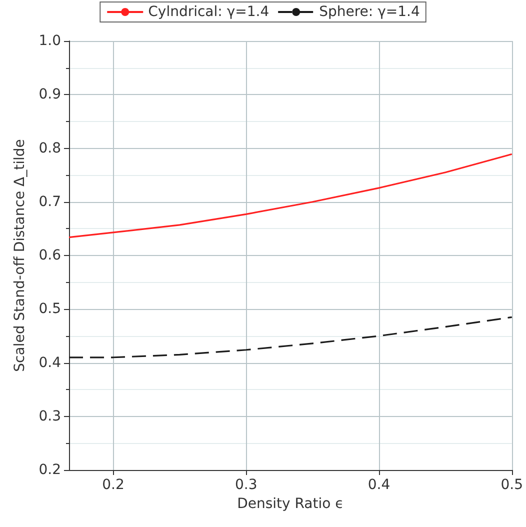 This screenshot has height=527, width=526. Describe the element at coordinates (49, 41) in the screenshot. I see `y-tick-label: 1.0` at that location.